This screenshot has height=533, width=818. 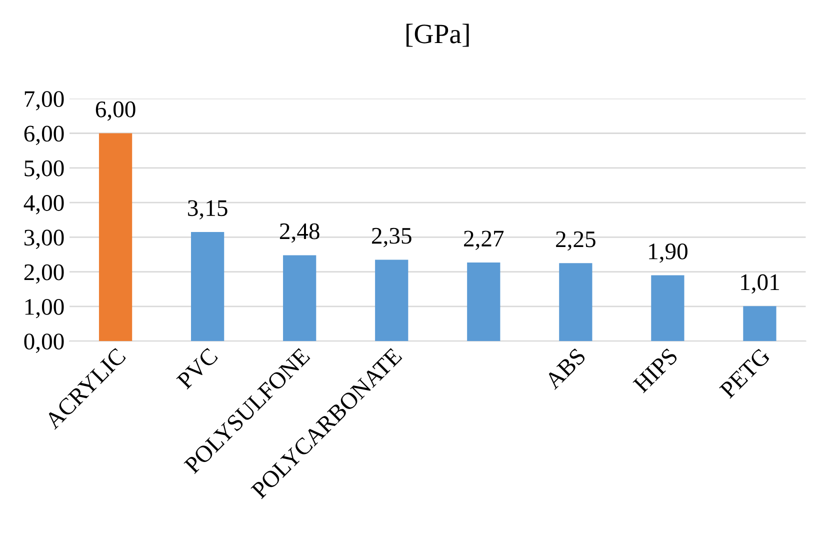 I want to click on data-label: 1,01, so click(x=760, y=284).